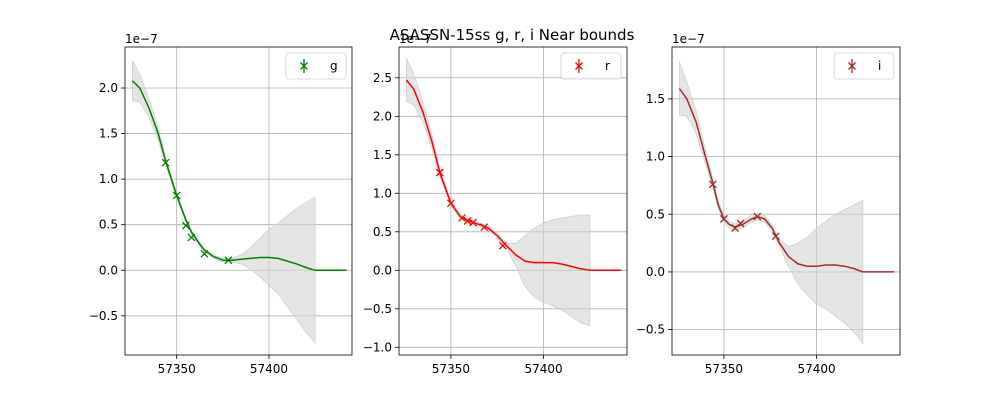  I want to click on y-tick-label: 2.5, so click(382, 78).